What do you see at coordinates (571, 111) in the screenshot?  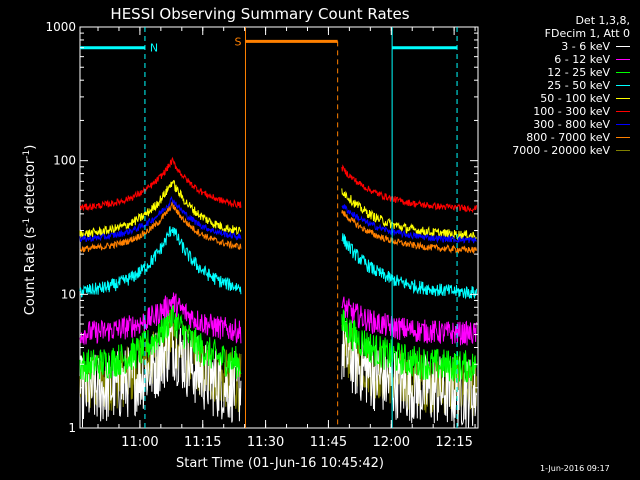 I see `legend-label: 100 - 300 keV` at bounding box center [571, 111].